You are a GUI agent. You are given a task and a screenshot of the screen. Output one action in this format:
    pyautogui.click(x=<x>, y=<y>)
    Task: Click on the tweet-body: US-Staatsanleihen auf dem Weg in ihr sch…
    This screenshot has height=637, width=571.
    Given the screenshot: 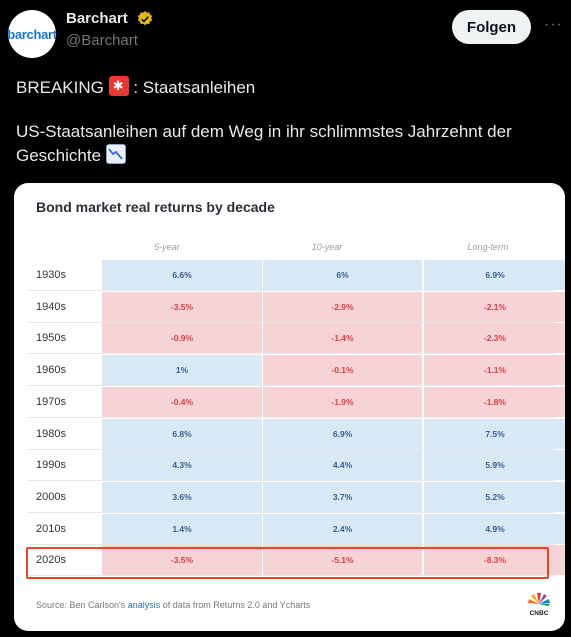 What is the action you would take?
    pyautogui.click(x=264, y=143)
    